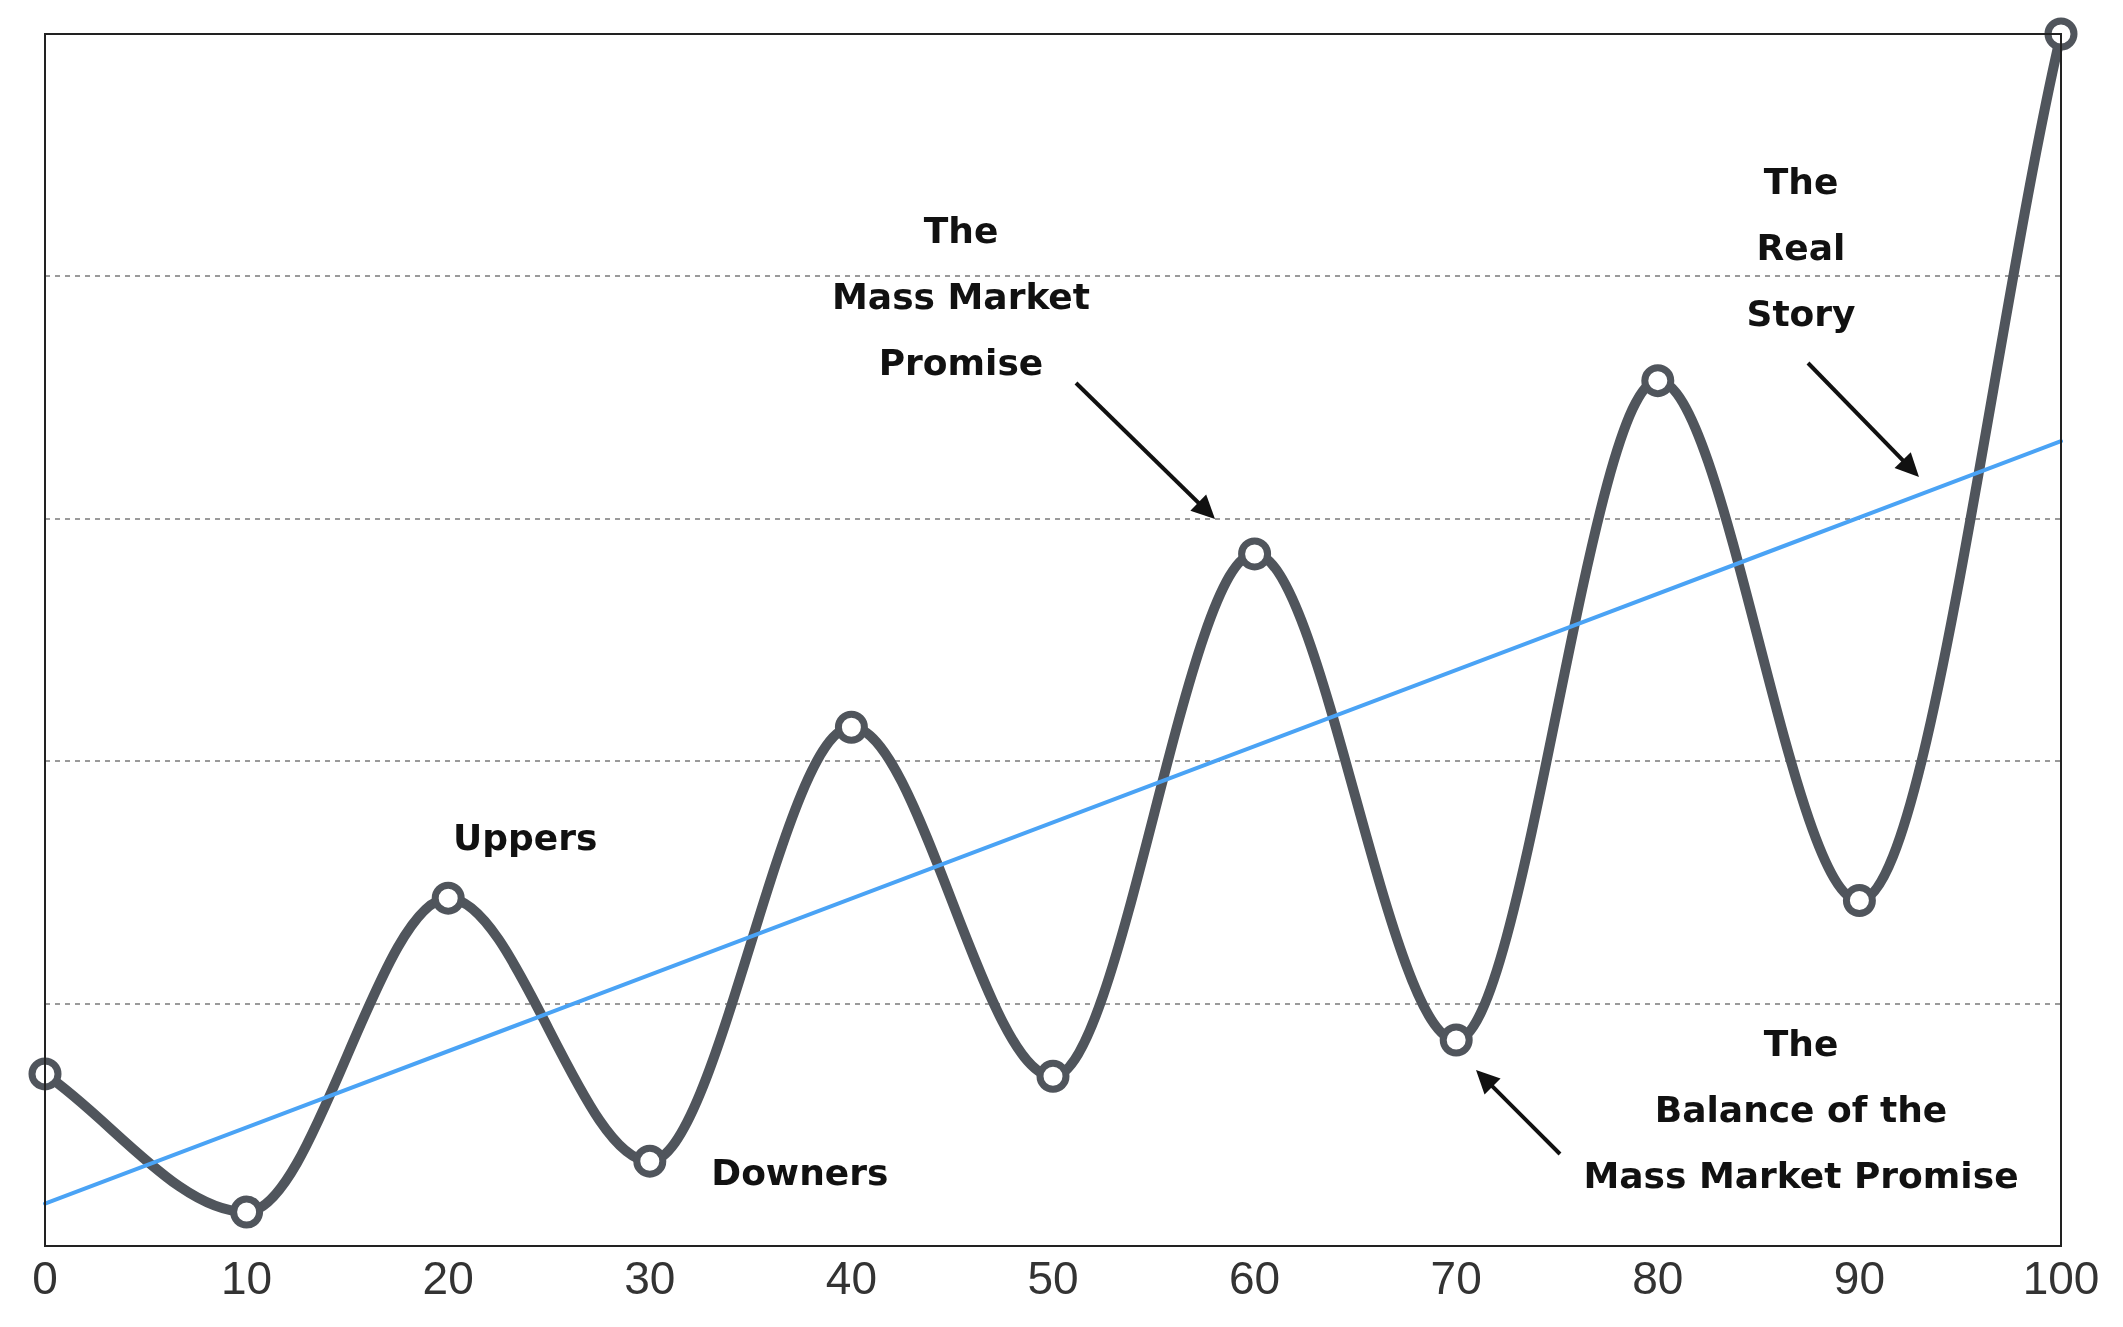 The width and height of the screenshot is (2123, 1327). What do you see at coordinates (1859, 1278) in the screenshot?
I see `x-tick-label: 90` at bounding box center [1859, 1278].